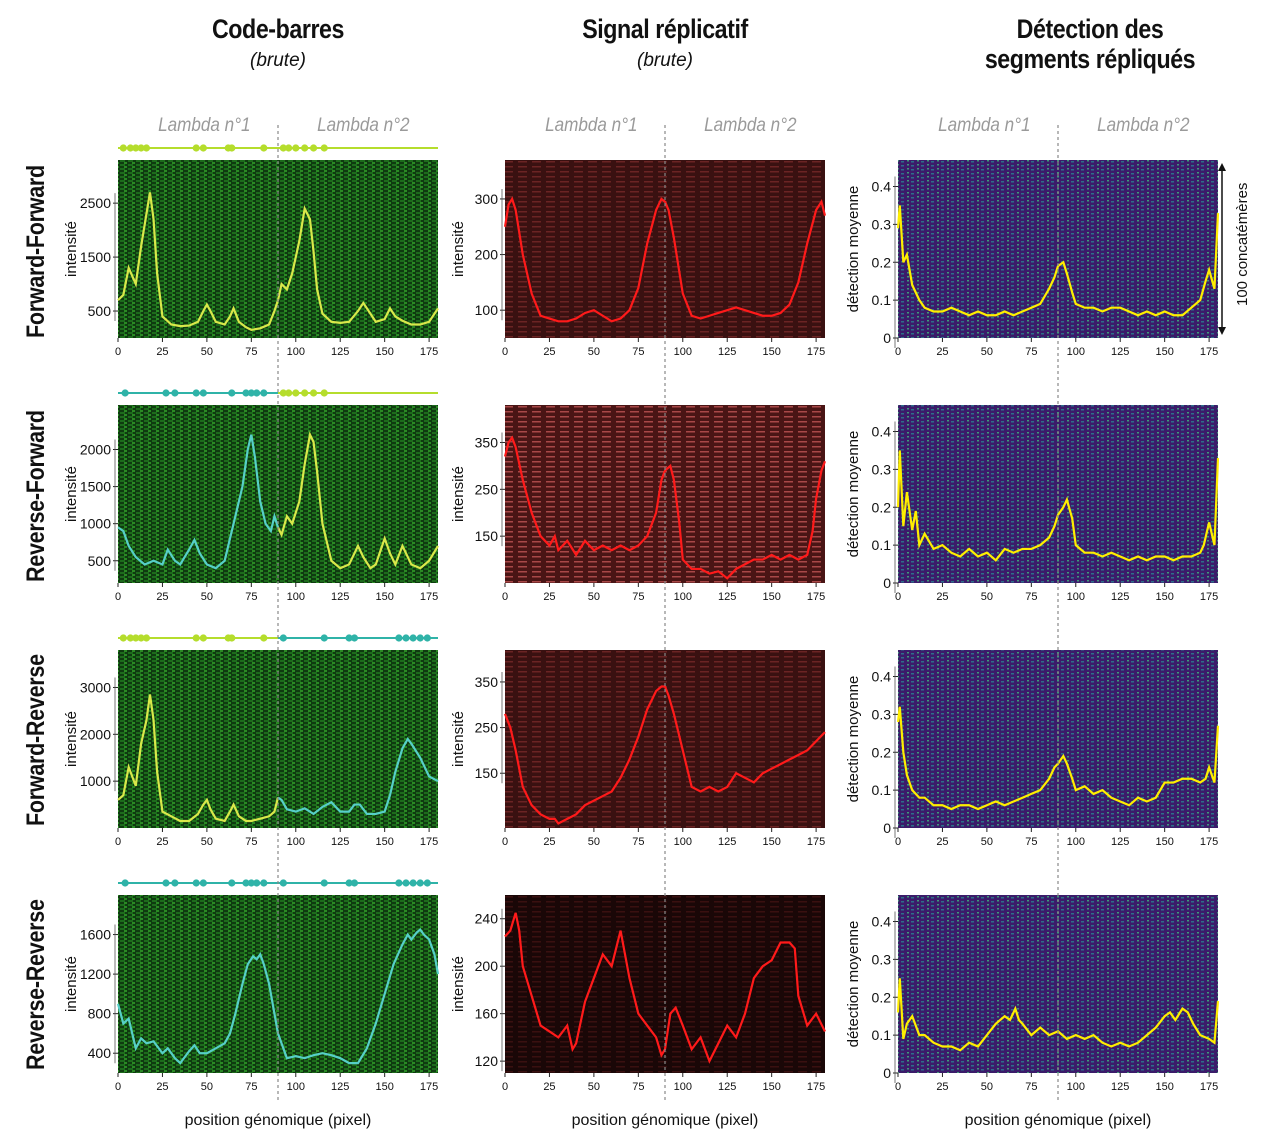  I want to click on lambda-label-1-signal: Lambda n°1, so click(591, 125).